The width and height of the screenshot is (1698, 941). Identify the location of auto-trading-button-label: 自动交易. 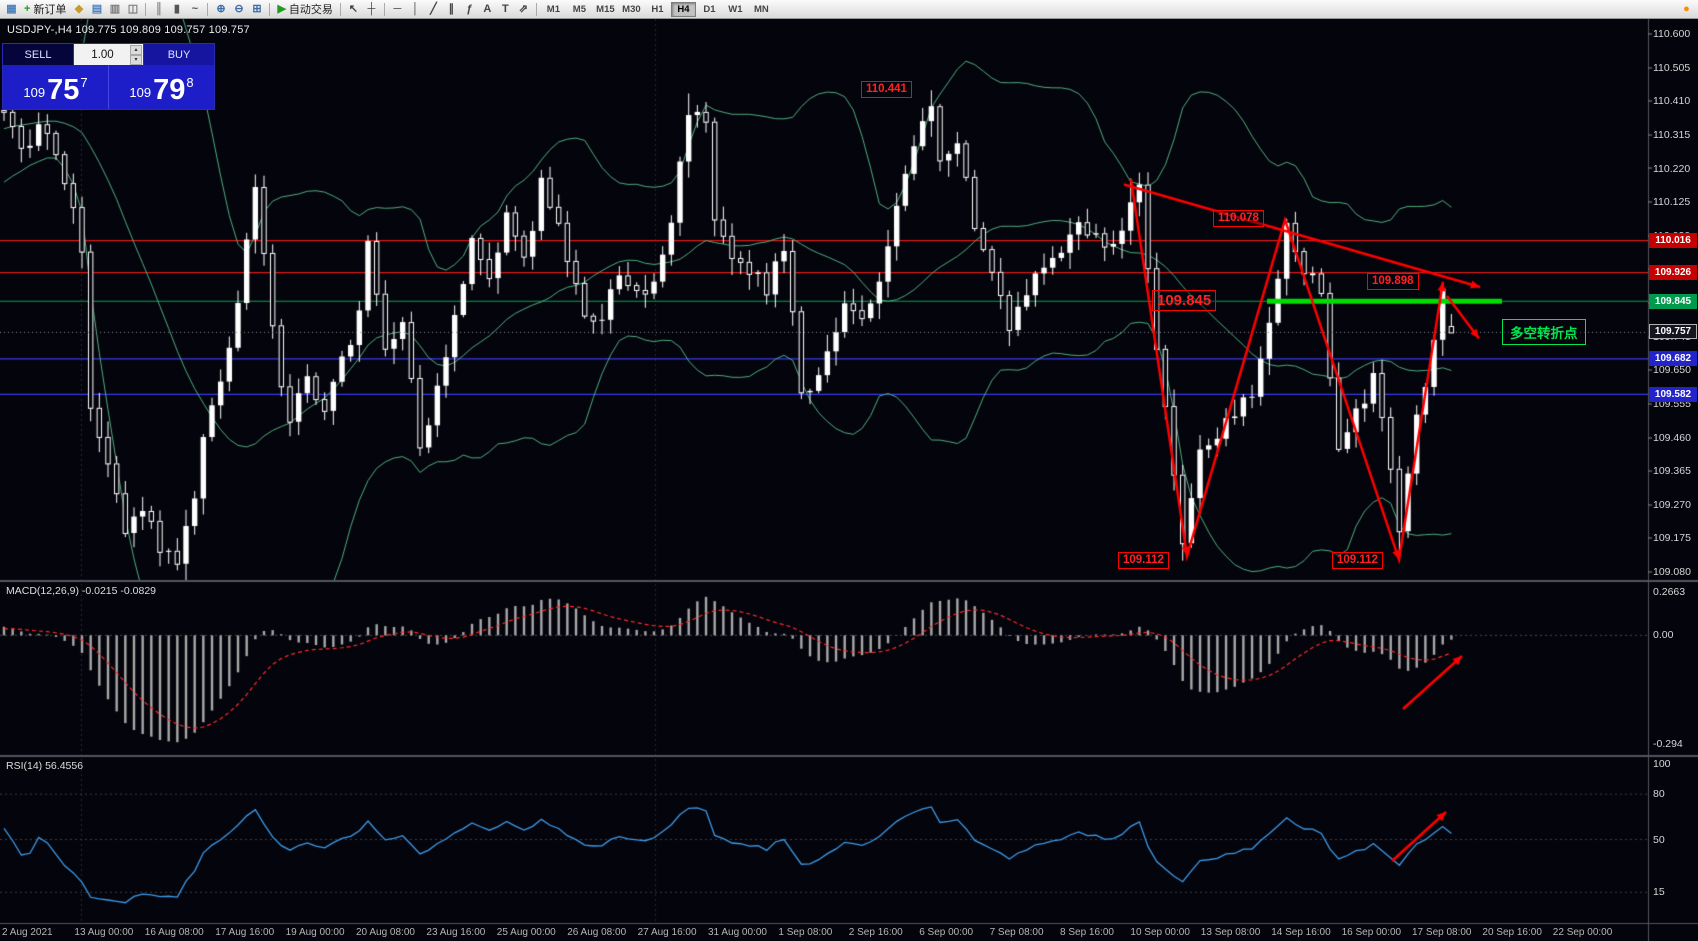
(310, 10).